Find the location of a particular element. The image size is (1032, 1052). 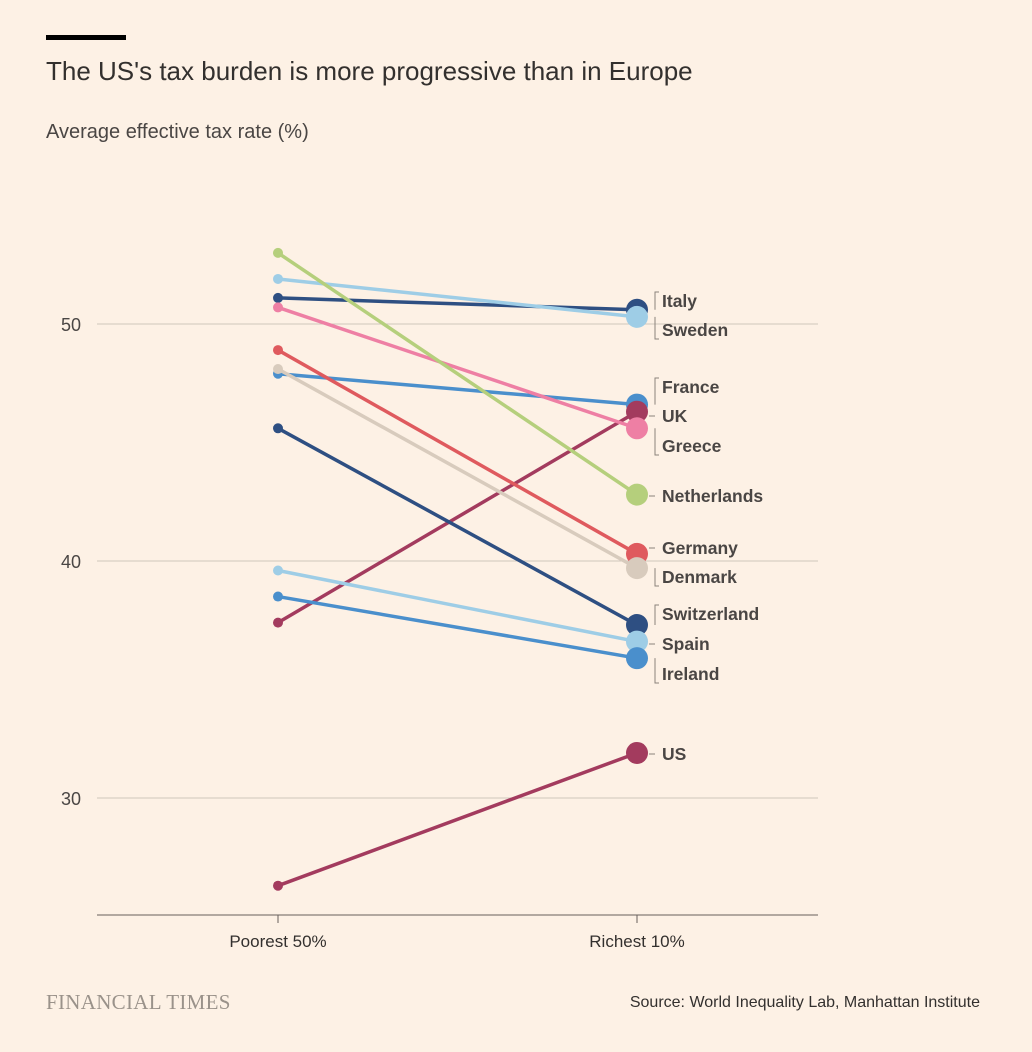

series-line-ireland is located at coordinates (457, 627).